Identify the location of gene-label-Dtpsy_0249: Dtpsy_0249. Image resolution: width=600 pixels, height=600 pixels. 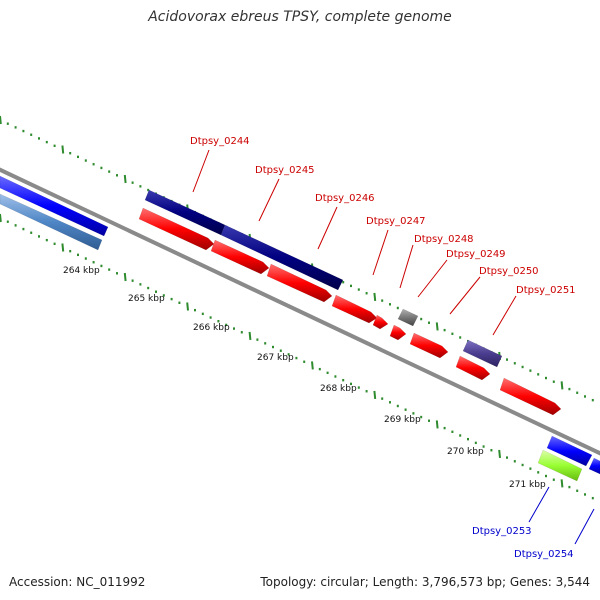
(476, 254).